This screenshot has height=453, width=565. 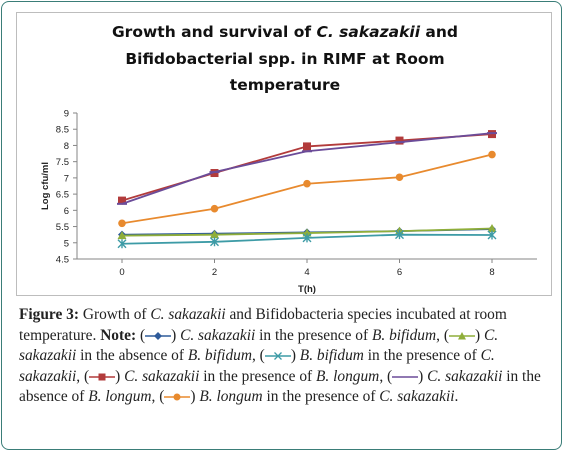 I want to click on caption-note-label: Note:, so click(x=118, y=335).